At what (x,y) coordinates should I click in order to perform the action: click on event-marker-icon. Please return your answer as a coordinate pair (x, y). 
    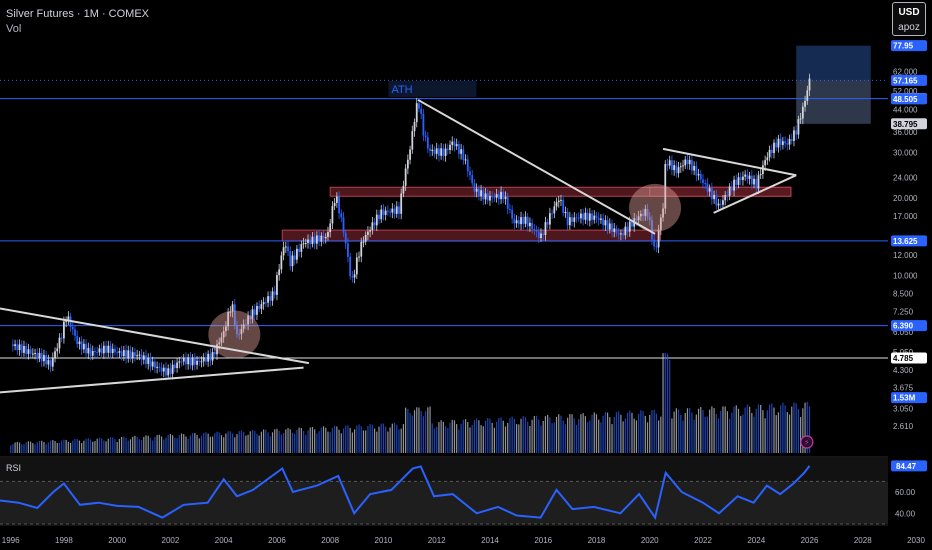
    Looking at the image, I should click on (807, 442).